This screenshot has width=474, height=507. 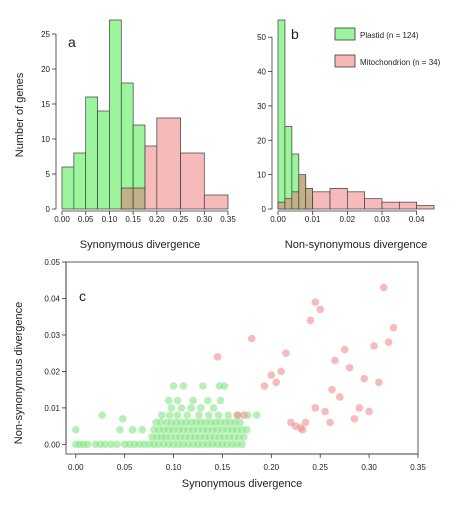 What do you see at coordinates (45, 34) in the screenshot?
I see `panel-a-y-tick-label: 25` at bounding box center [45, 34].